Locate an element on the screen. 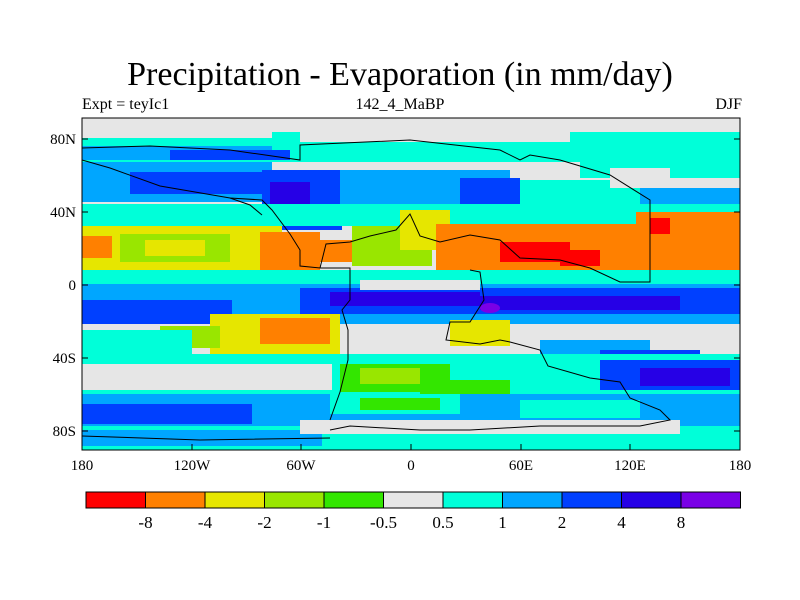 Image resolution: width=800 pixels, height=600 pixels. field-purple-itcz-w is located at coordinates (405, 299).